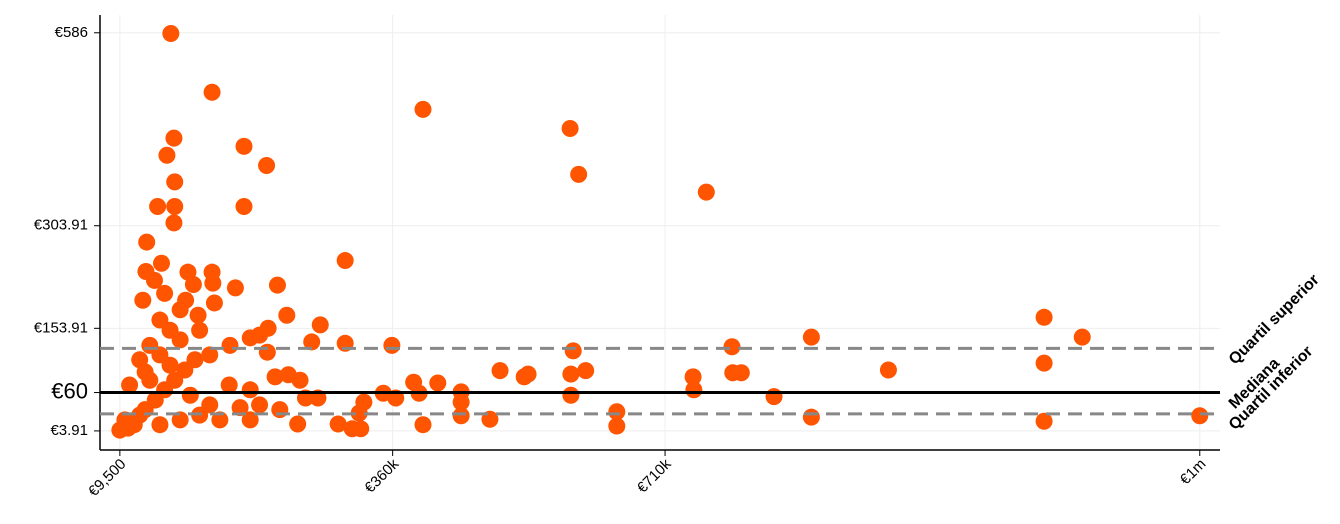 The image size is (1340, 524). I want to click on y-tick-label: €3.91, so click(69, 430).